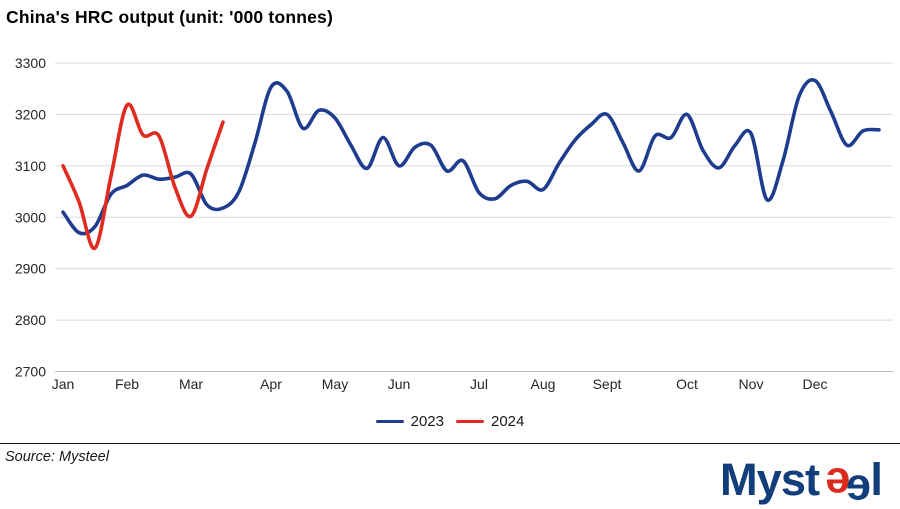 This screenshot has height=509, width=900. What do you see at coordinates (837, 482) in the screenshot?
I see `logo-red-e-icon: e` at bounding box center [837, 482].